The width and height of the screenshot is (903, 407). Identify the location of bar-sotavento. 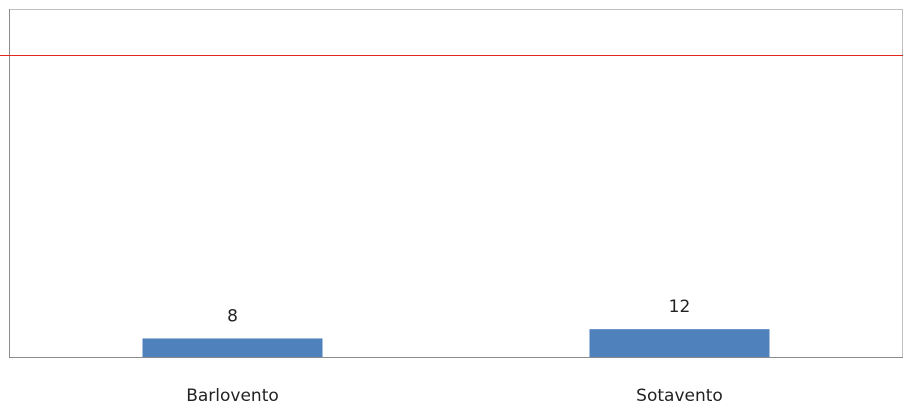
(679, 343).